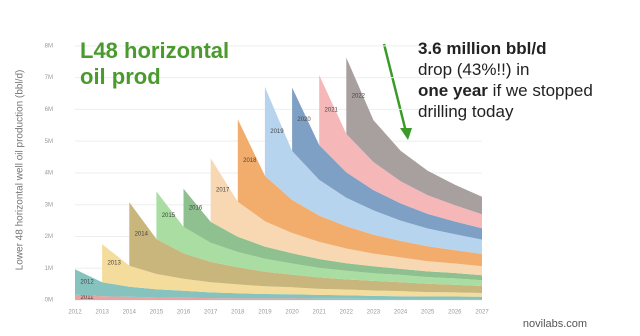  I want to click on y-tick-label: 5M, so click(49, 142).